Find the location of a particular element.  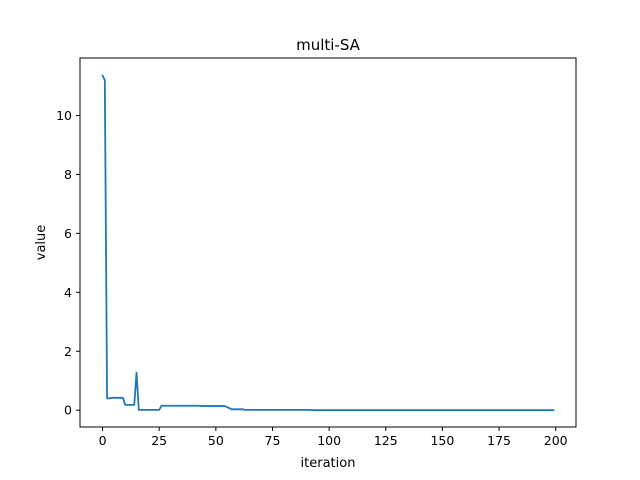

y-axis: 0 2 4 6 8 10 is located at coordinates (68, 263).